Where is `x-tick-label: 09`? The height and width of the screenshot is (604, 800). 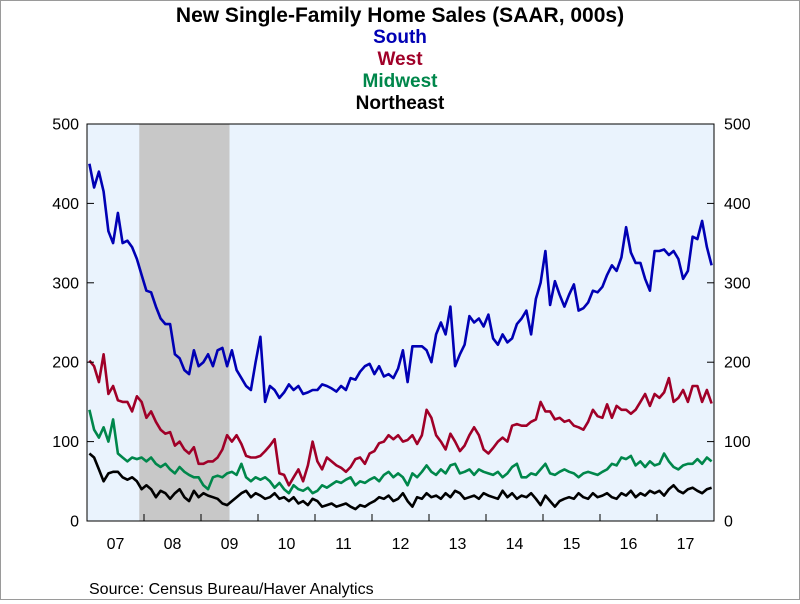 x-tick-label: 09 is located at coordinates (230, 544).